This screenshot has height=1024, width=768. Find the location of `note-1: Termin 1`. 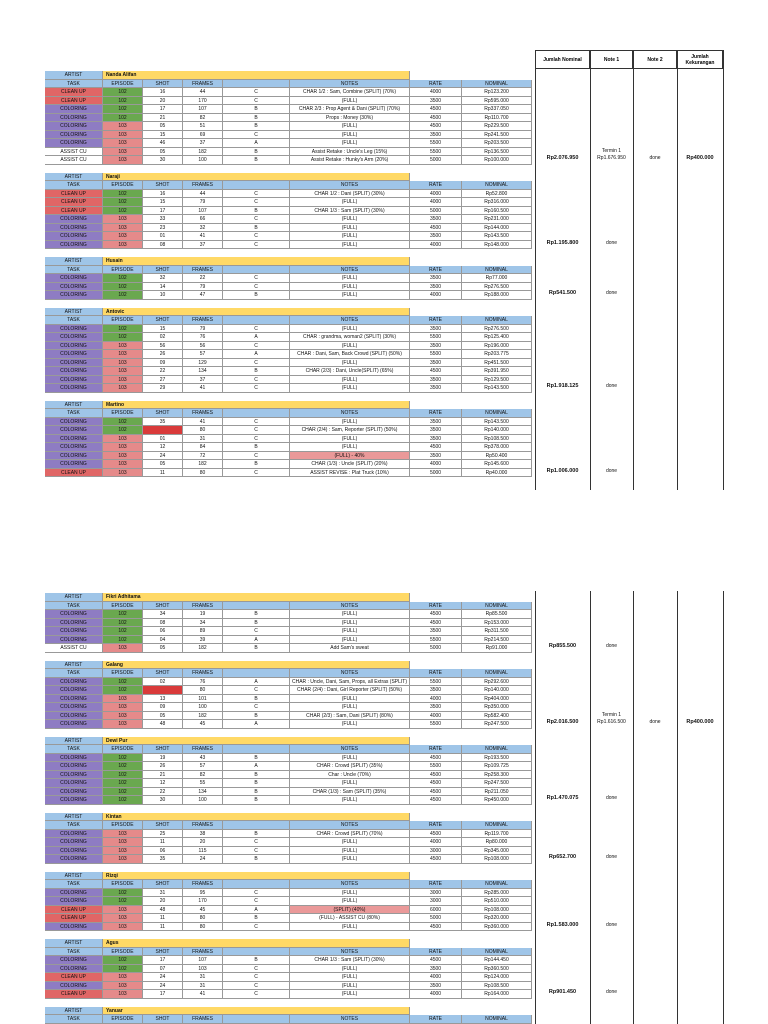

note-1: Termin 1 is located at coordinates (611, 151).